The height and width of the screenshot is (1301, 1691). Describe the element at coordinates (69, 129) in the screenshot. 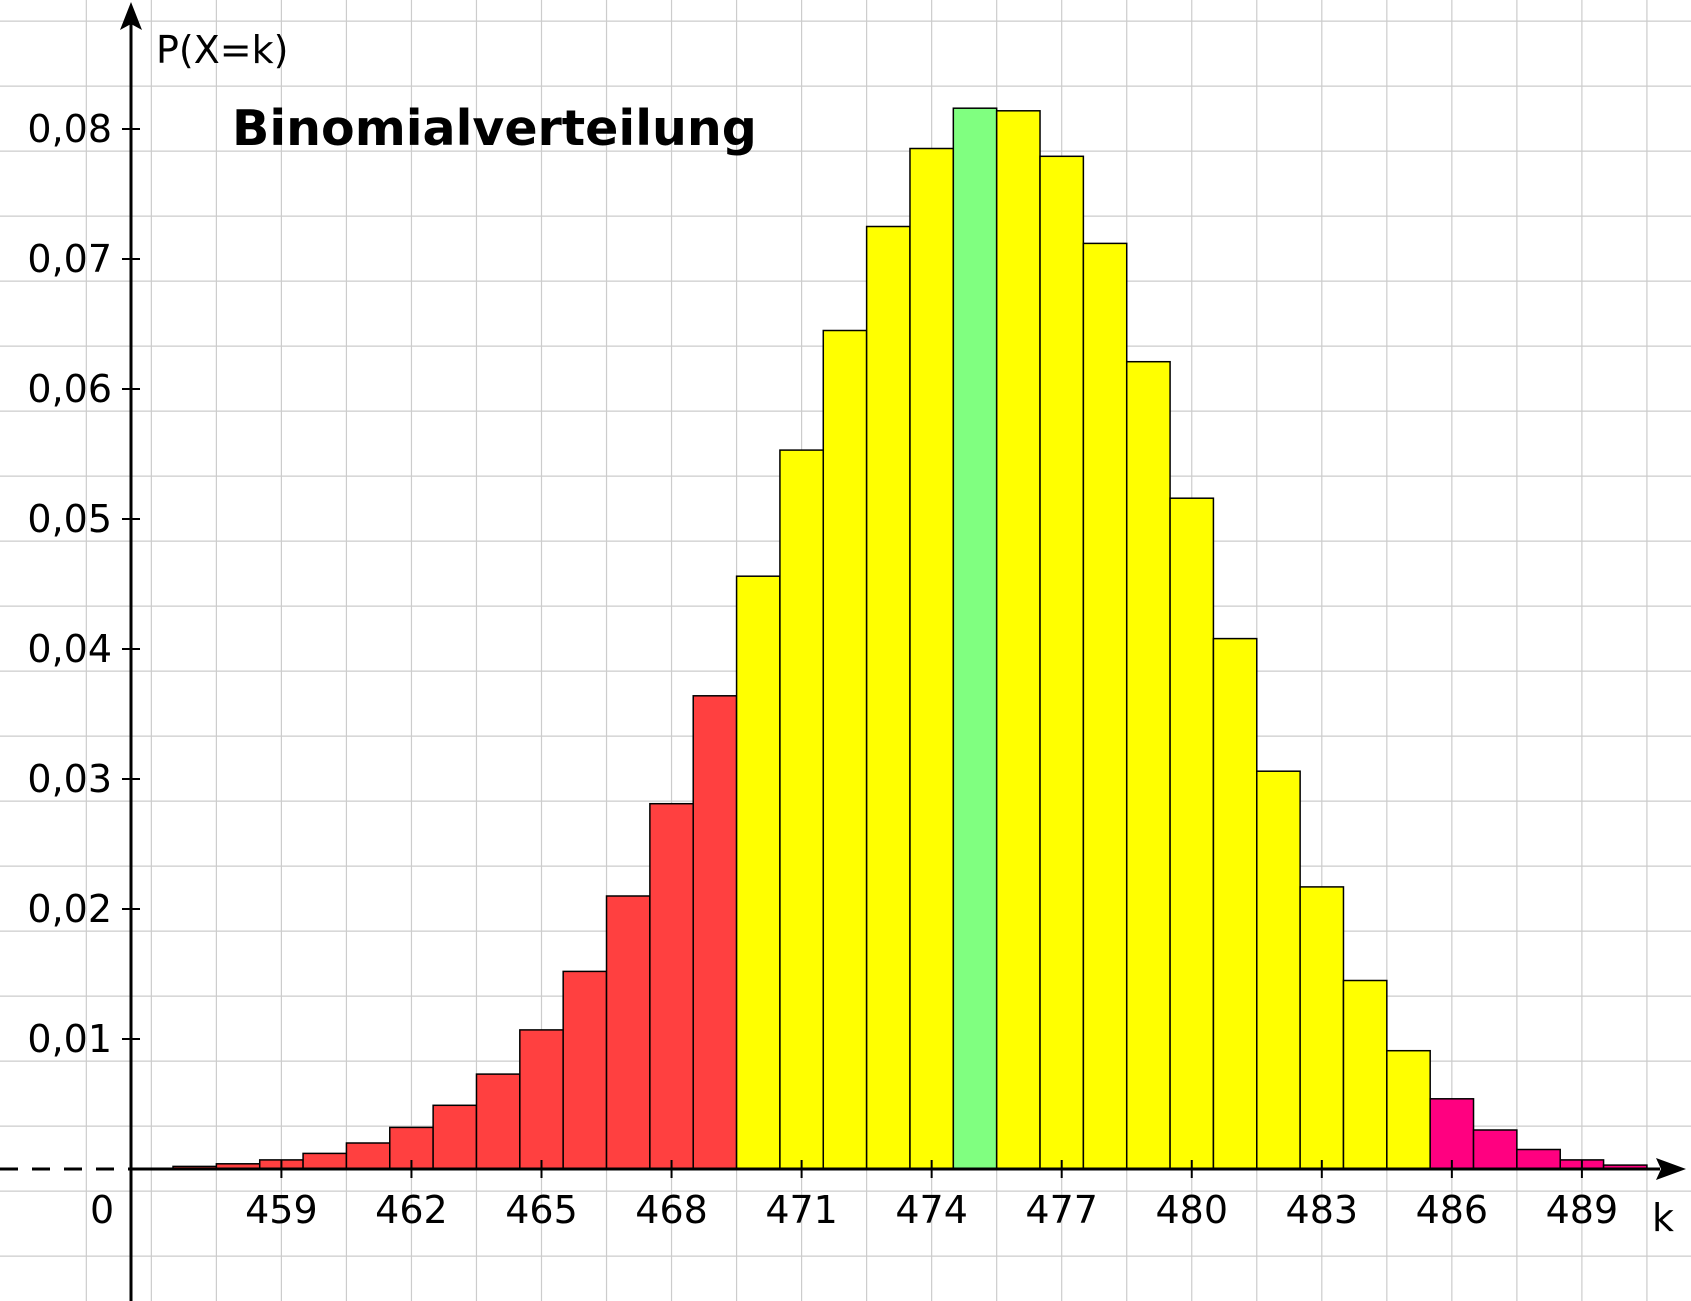

I see `y-tick-label: 0,08` at that location.